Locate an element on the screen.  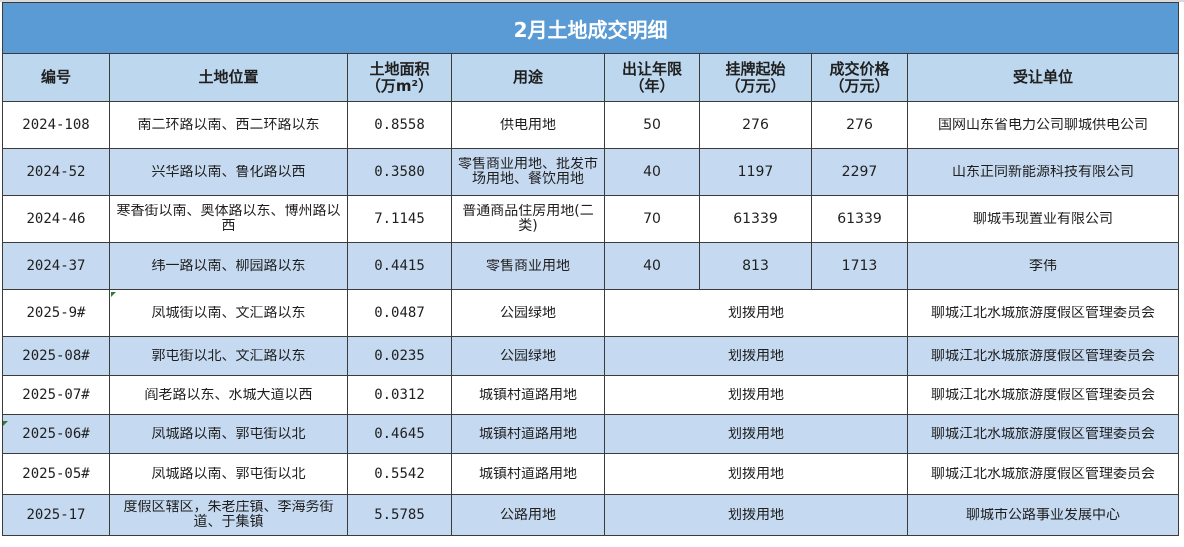
cell-id-text: 2025-07# is located at coordinates (56, 395).